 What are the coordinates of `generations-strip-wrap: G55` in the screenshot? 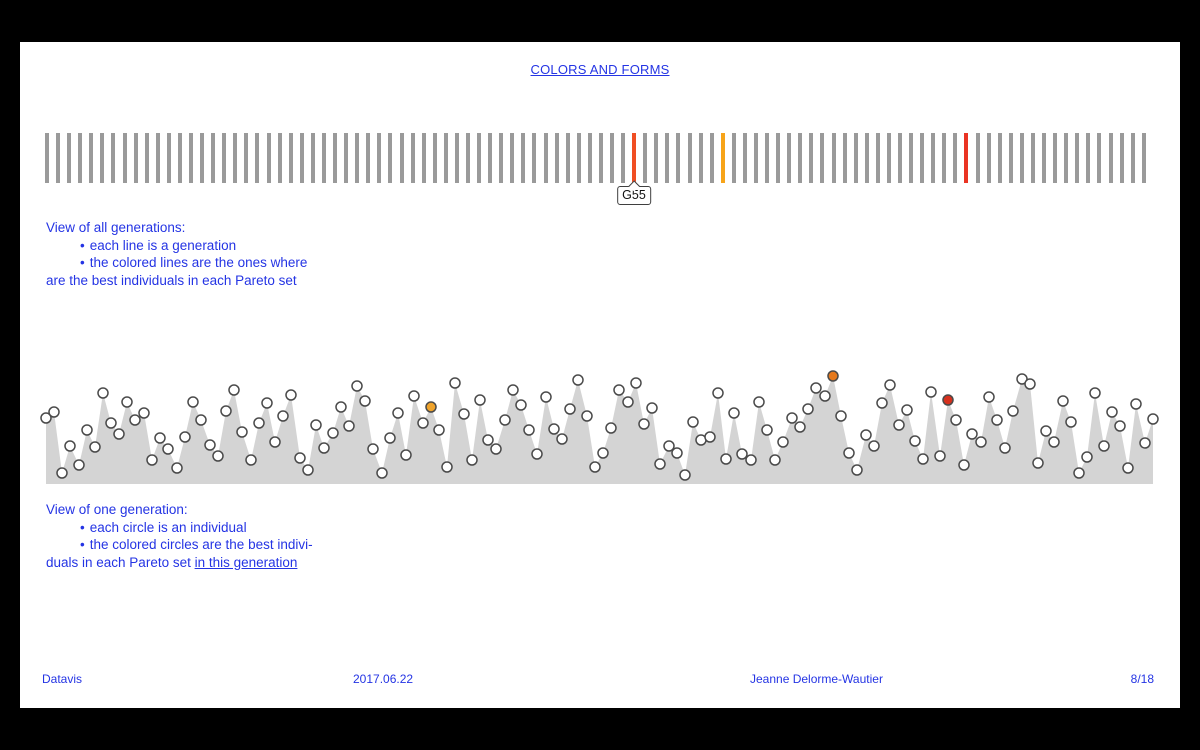 It's located at (596, 169).